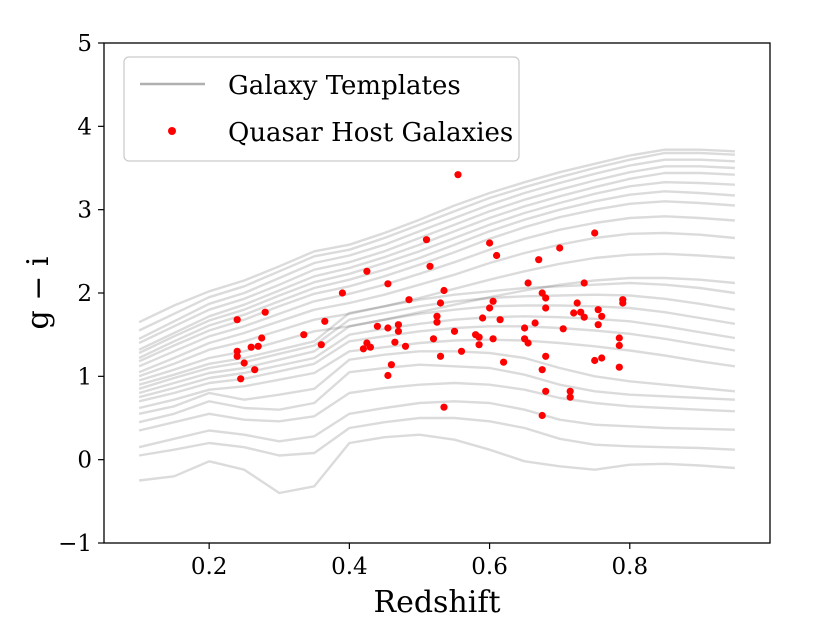 The height and width of the screenshot is (623, 830). I want to click on x-tick-label-1: 0.2, so click(209, 567).